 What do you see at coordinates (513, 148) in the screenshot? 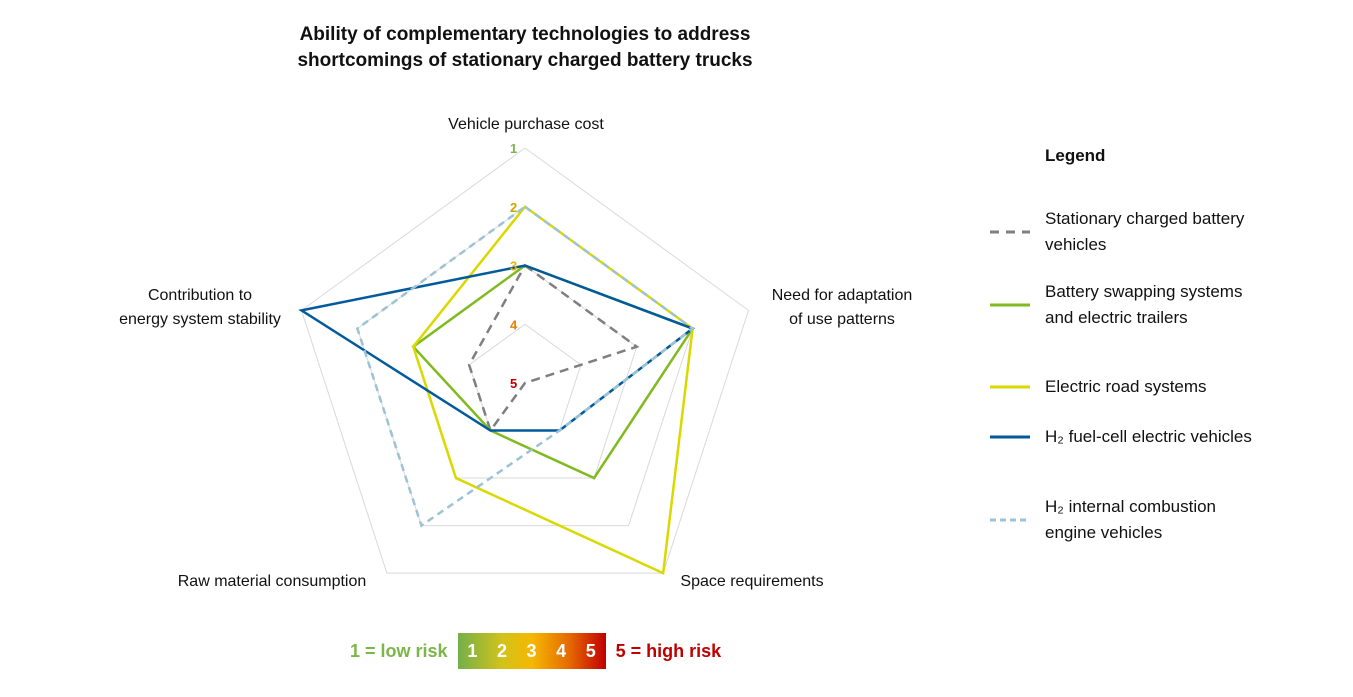
I see `ring-label: 1` at bounding box center [513, 148].